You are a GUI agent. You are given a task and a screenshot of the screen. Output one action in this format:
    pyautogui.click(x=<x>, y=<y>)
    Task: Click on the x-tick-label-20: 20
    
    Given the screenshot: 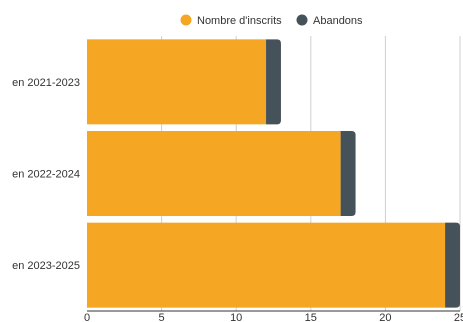 What is the action you would take?
    pyautogui.click(x=385, y=317)
    